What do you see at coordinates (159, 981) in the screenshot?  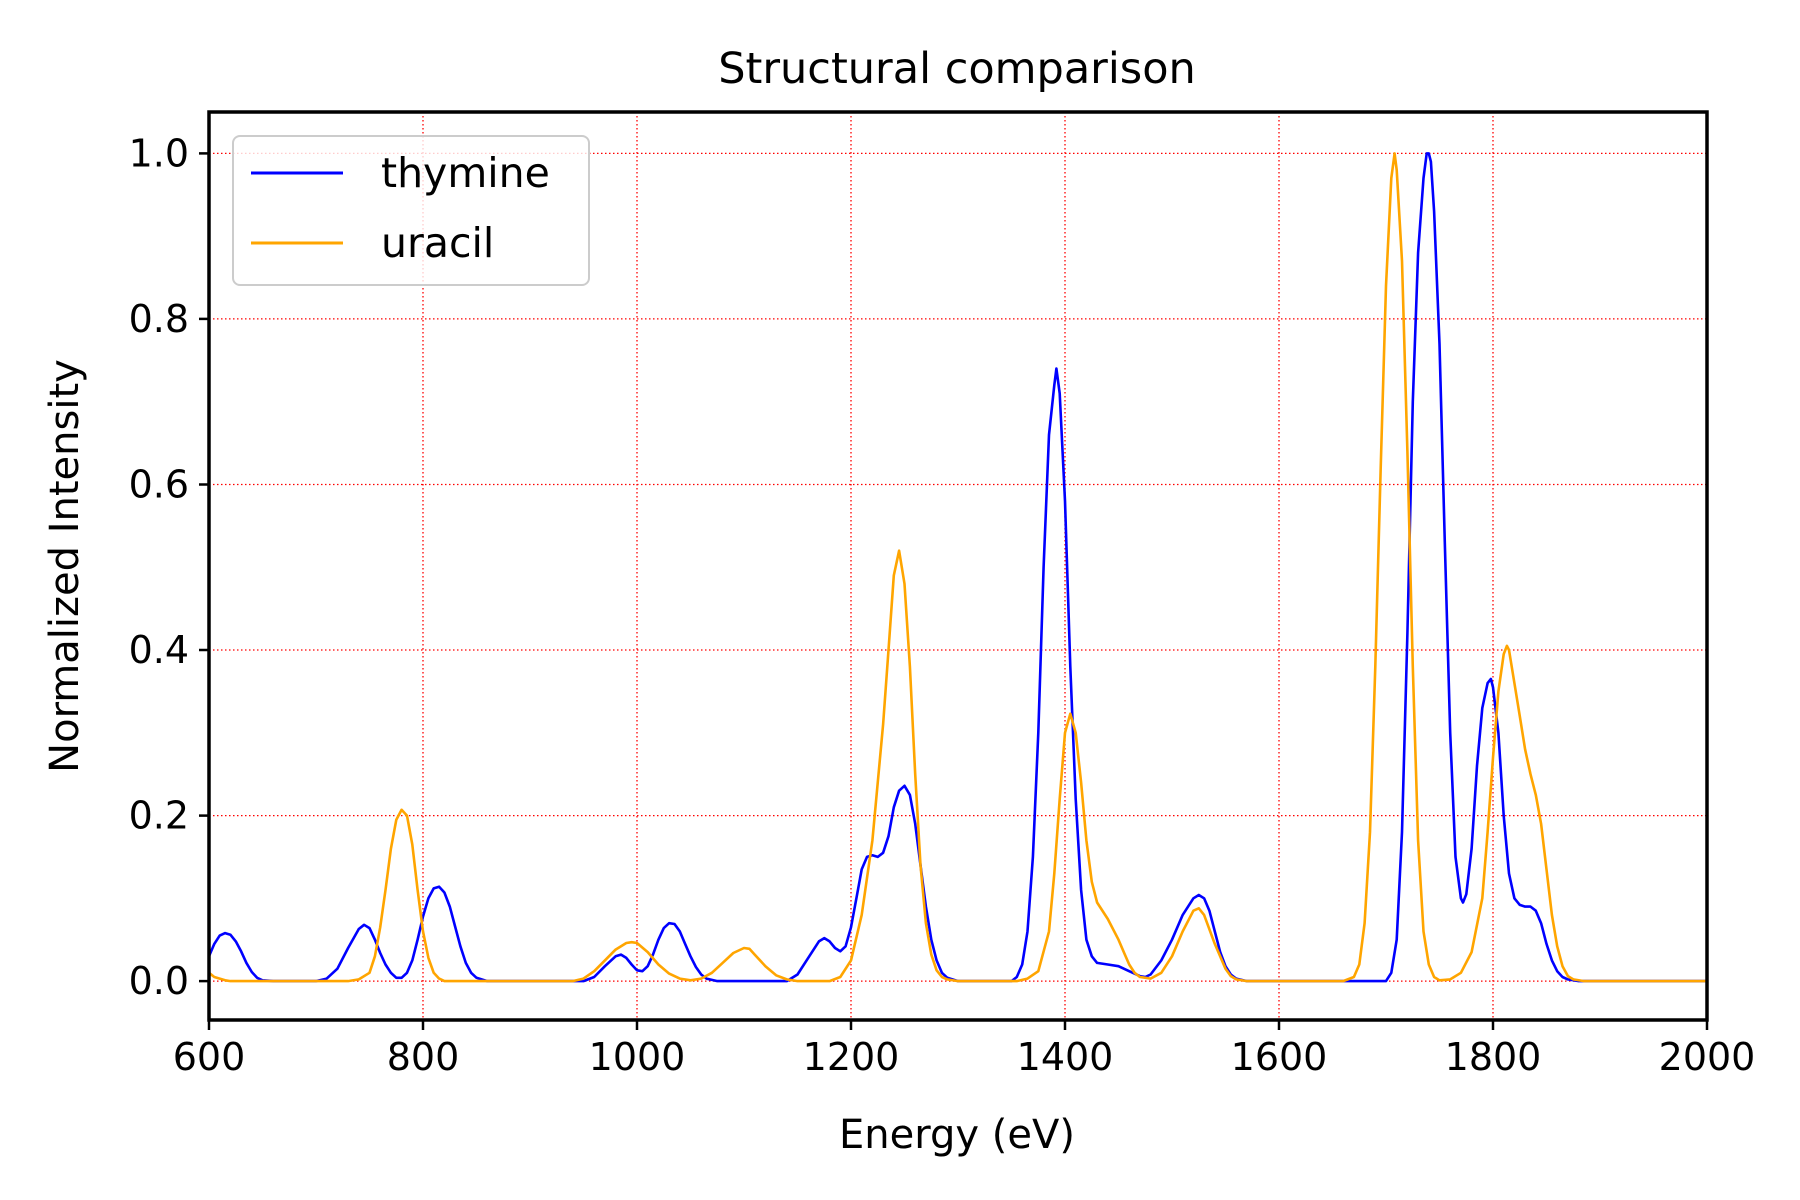 I see `y-tick-label: 0.0` at bounding box center [159, 981].